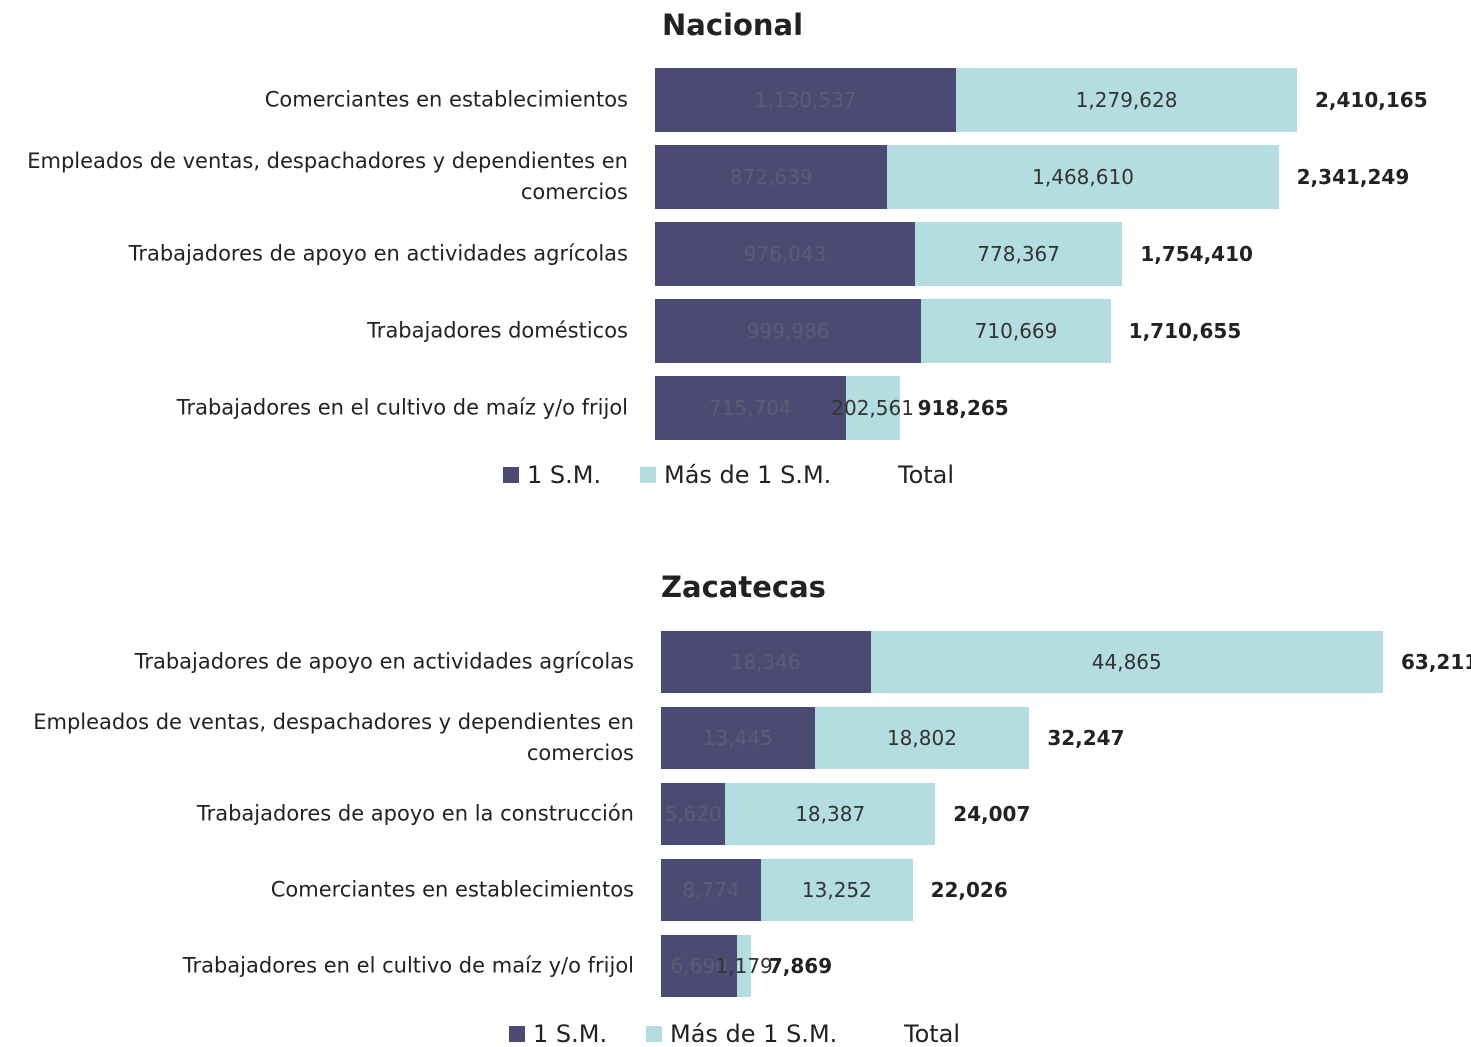  I want to click on value-label: 18,802, so click(921, 738).